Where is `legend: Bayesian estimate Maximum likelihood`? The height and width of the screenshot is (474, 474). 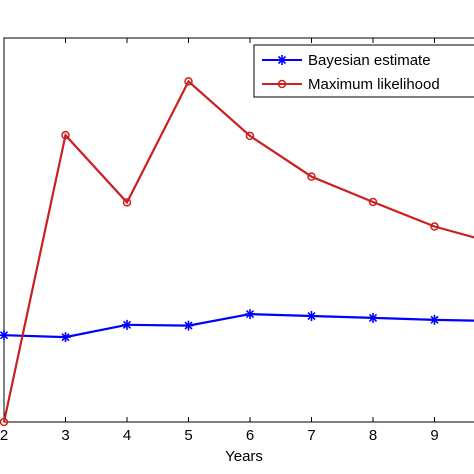
legend: Bayesian estimate Maximum likelihood is located at coordinates (363, 71).